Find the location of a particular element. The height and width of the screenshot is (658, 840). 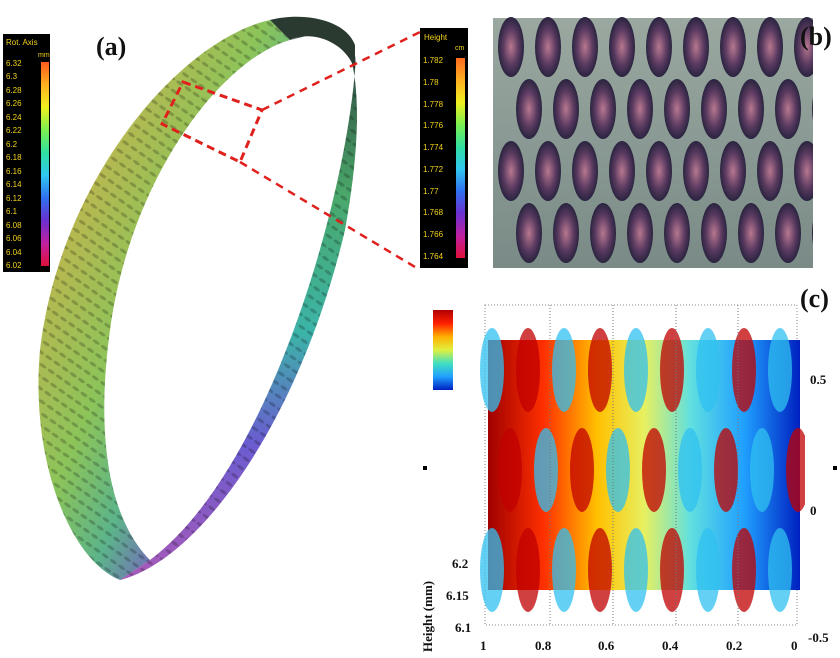

marker-dot-left is located at coordinates (425, 468).